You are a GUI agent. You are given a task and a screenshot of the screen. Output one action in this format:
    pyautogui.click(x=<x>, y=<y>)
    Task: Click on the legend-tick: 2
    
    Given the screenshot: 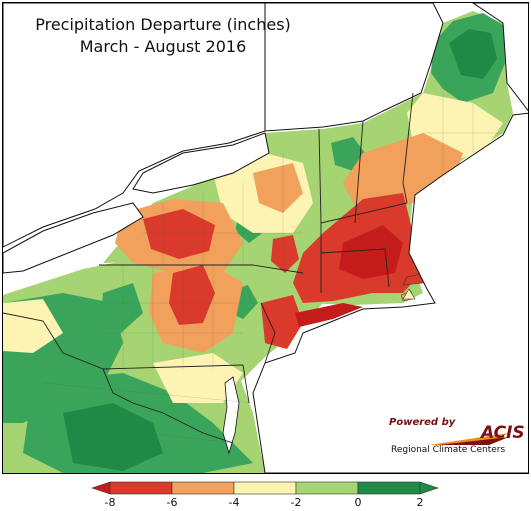 What is the action you would take?
    pyautogui.click(x=420, y=502)
    